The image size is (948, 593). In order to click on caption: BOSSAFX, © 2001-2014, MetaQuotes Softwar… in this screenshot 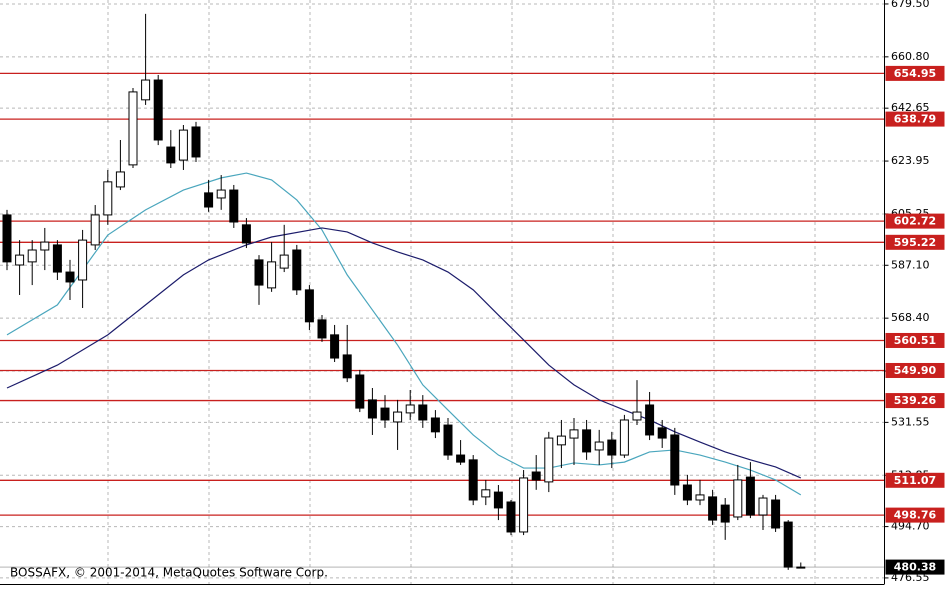, I will do `click(169, 573)`.